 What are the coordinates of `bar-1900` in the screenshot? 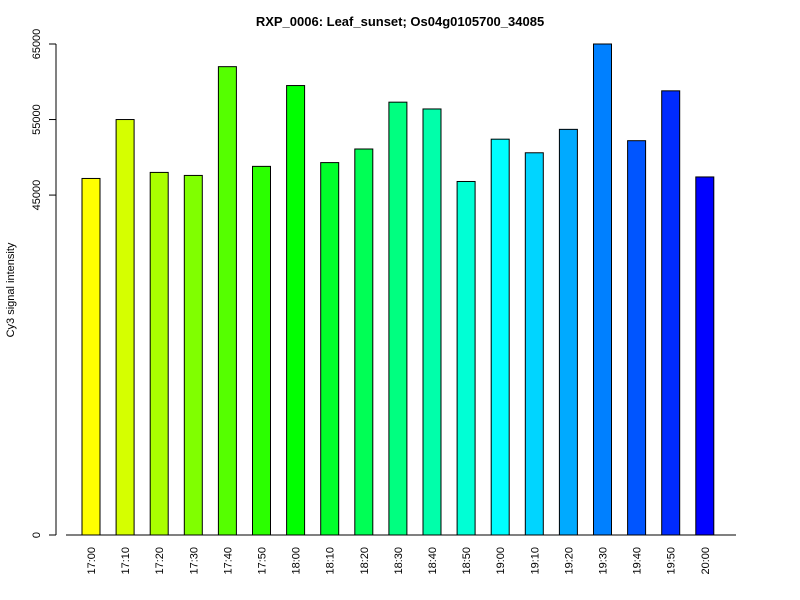 It's located at (500, 337).